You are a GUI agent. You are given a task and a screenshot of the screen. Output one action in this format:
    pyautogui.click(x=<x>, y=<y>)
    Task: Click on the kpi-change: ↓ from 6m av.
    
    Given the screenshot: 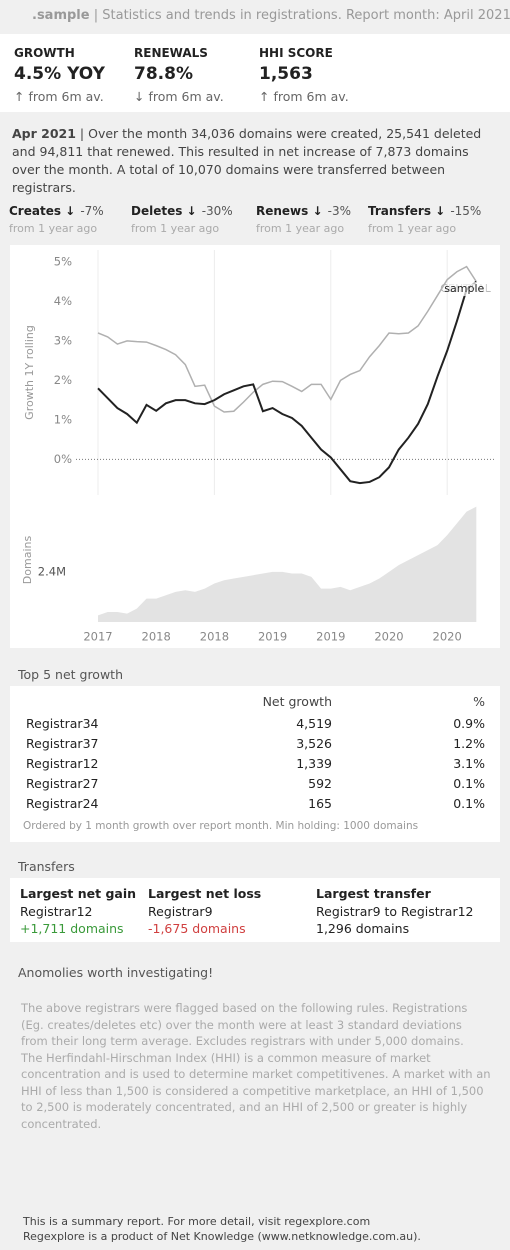 What is the action you would take?
    pyautogui.click(x=179, y=96)
    